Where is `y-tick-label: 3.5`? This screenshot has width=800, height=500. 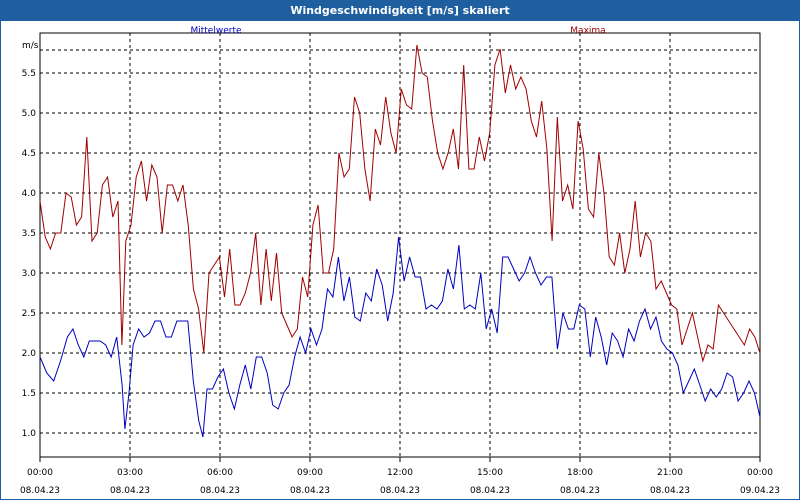
y-tick-label: 3.5 is located at coordinates (29, 234).